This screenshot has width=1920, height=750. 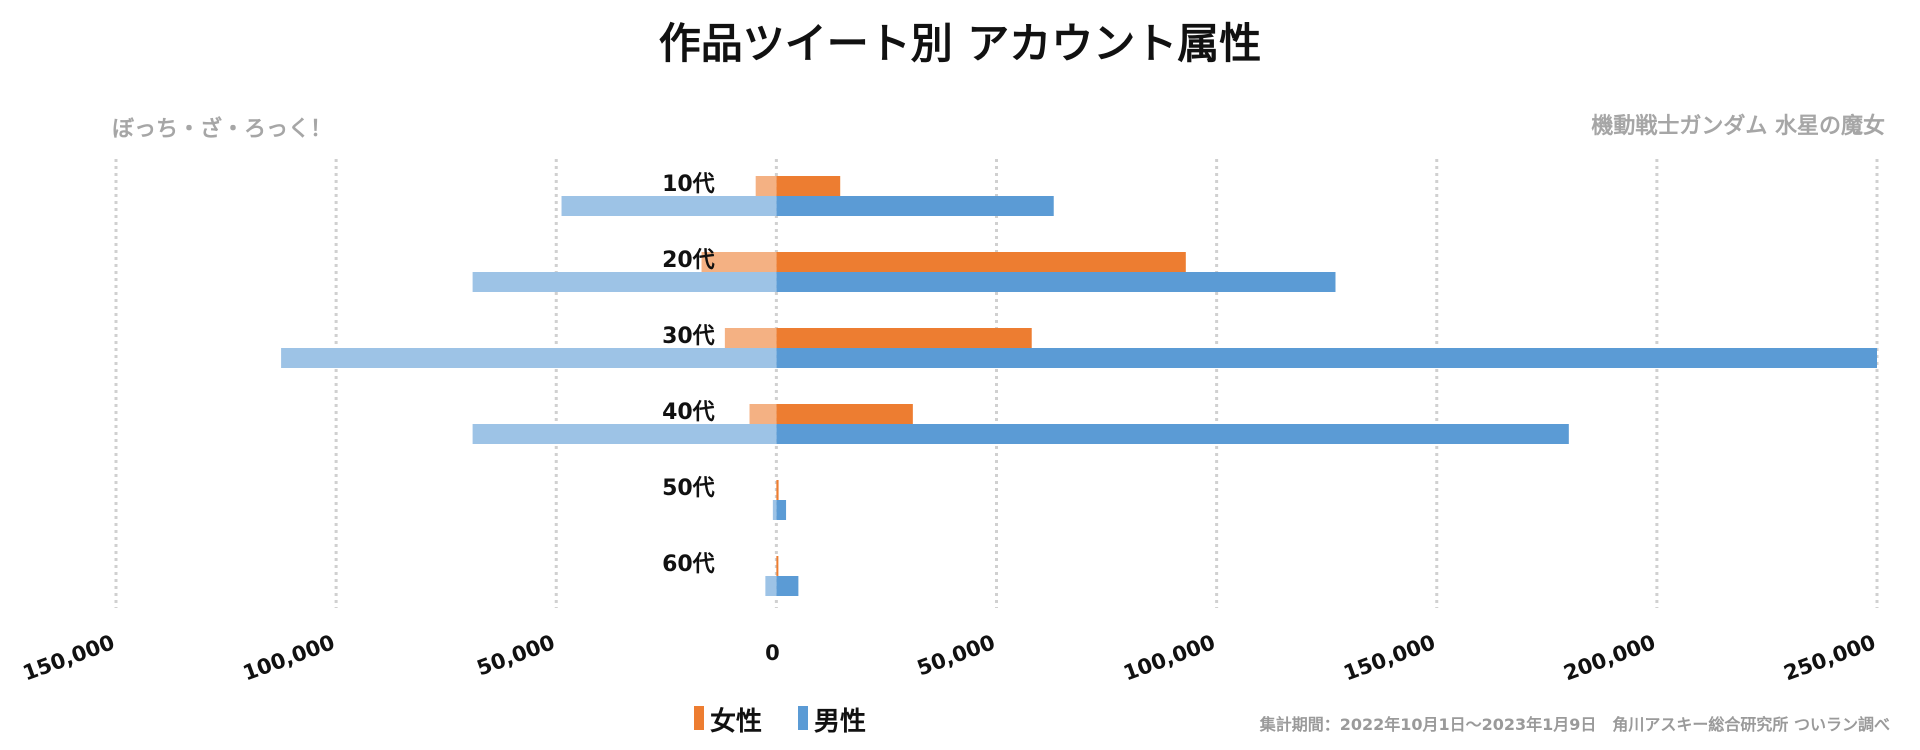 What do you see at coordinates (772, 653) in the screenshot?
I see `x-tick-label: 0` at bounding box center [772, 653].